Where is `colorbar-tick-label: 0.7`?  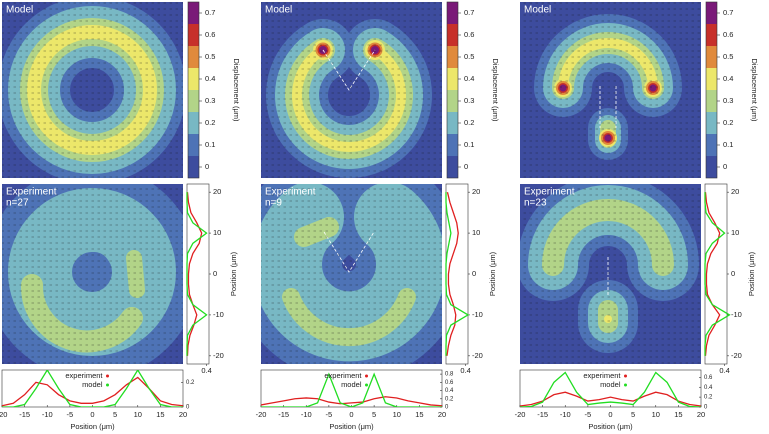
colorbar-tick-label: 0.7 is located at coordinates (469, 12).